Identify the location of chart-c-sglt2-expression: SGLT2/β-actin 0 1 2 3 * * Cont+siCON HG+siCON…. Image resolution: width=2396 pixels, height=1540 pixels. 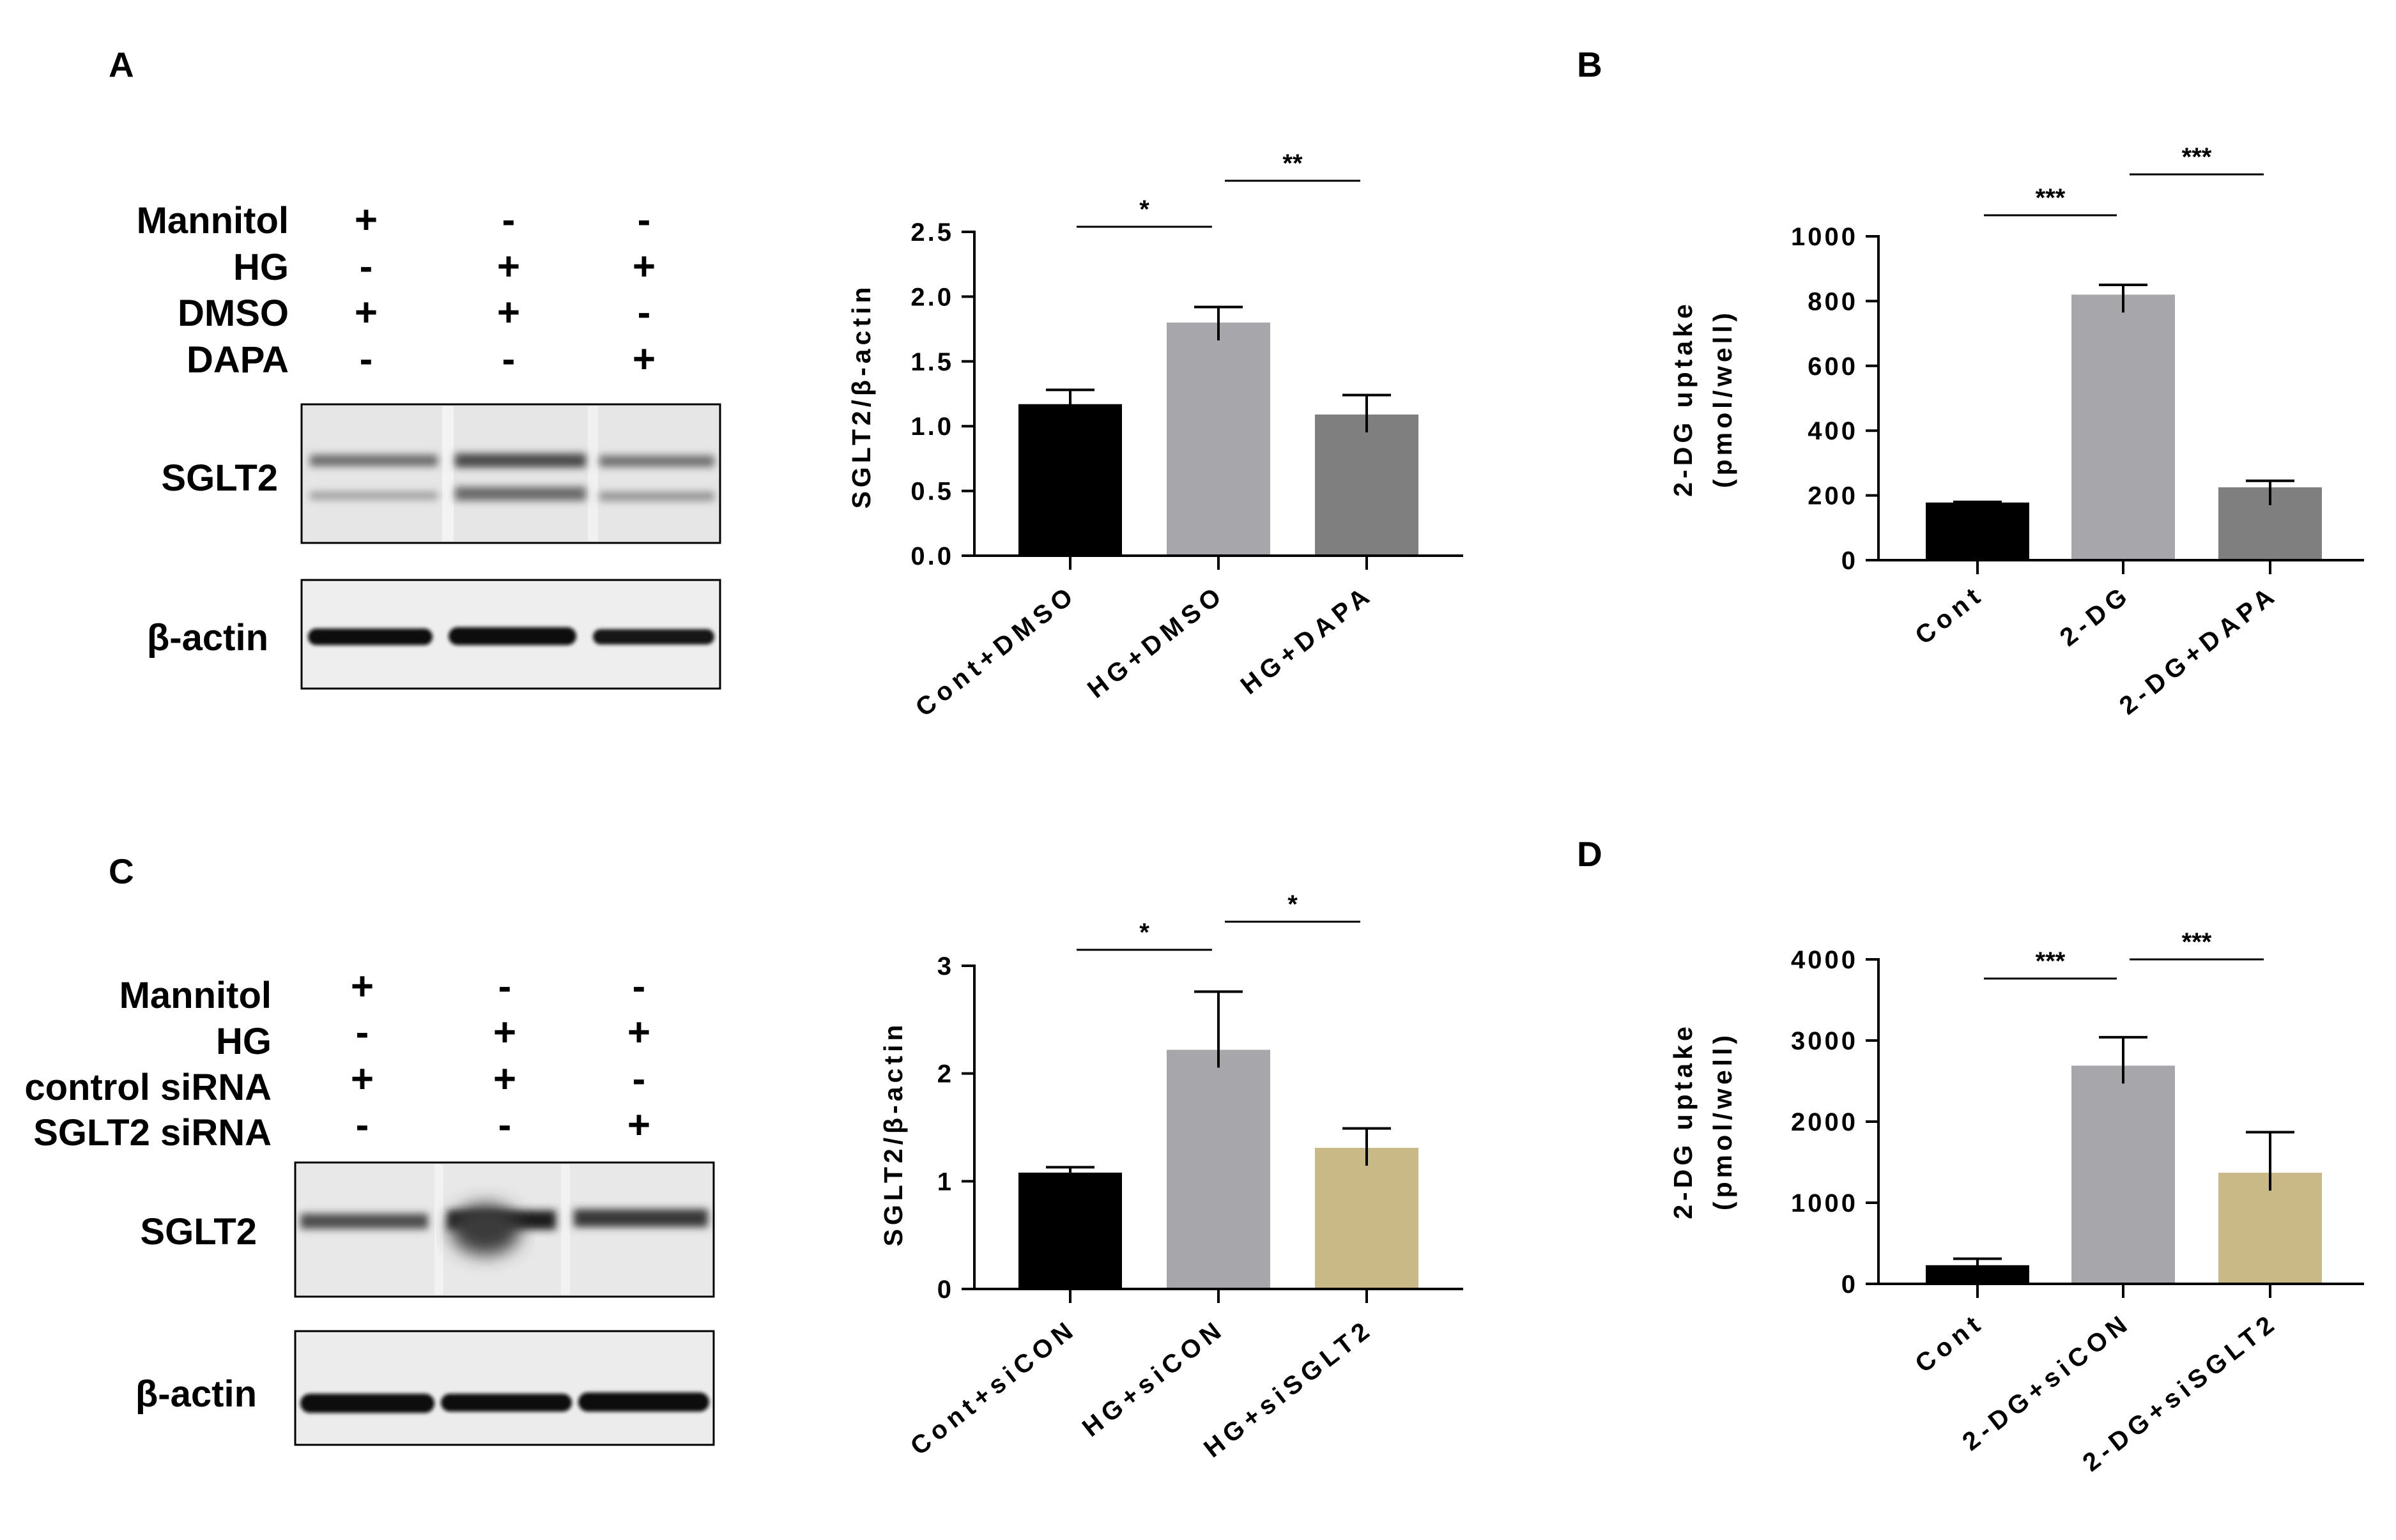
(1171, 1176).